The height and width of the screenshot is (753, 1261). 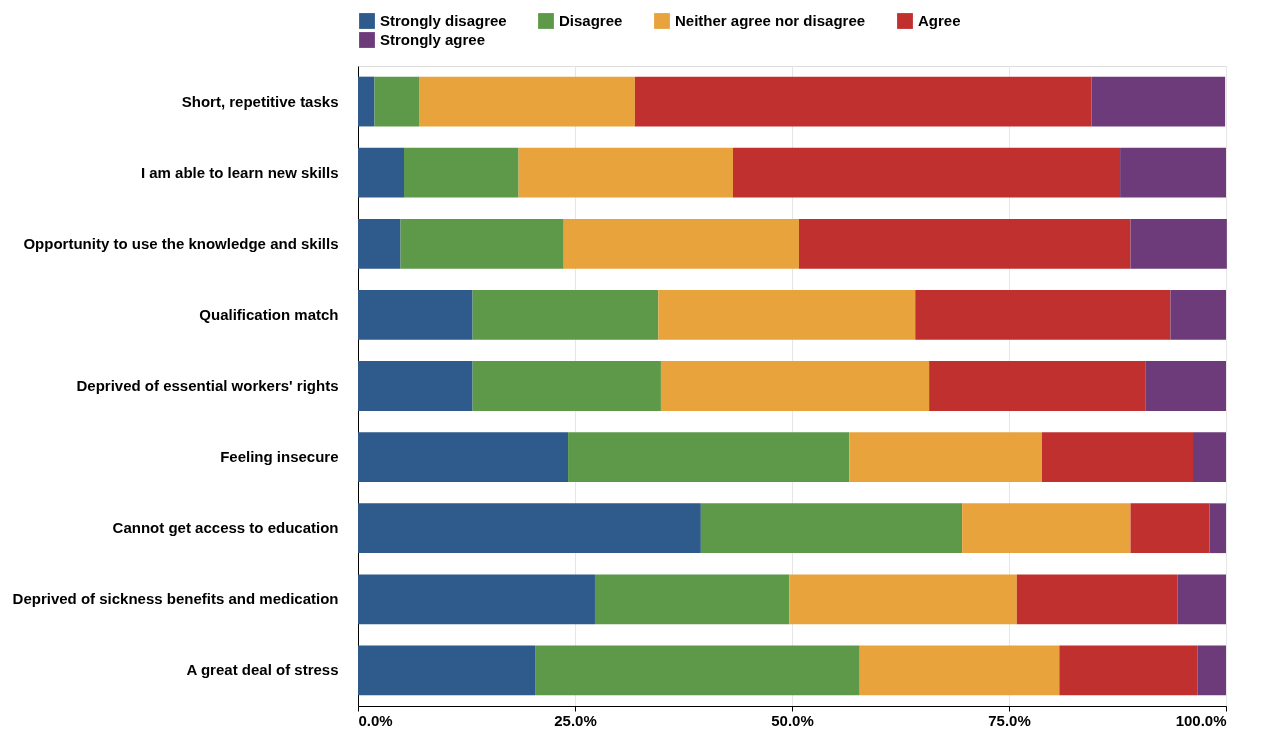 What do you see at coordinates (770, 20) in the screenshot?
I see `legend-label: Neither agree nor disagree` at bounding box center [770, 20].